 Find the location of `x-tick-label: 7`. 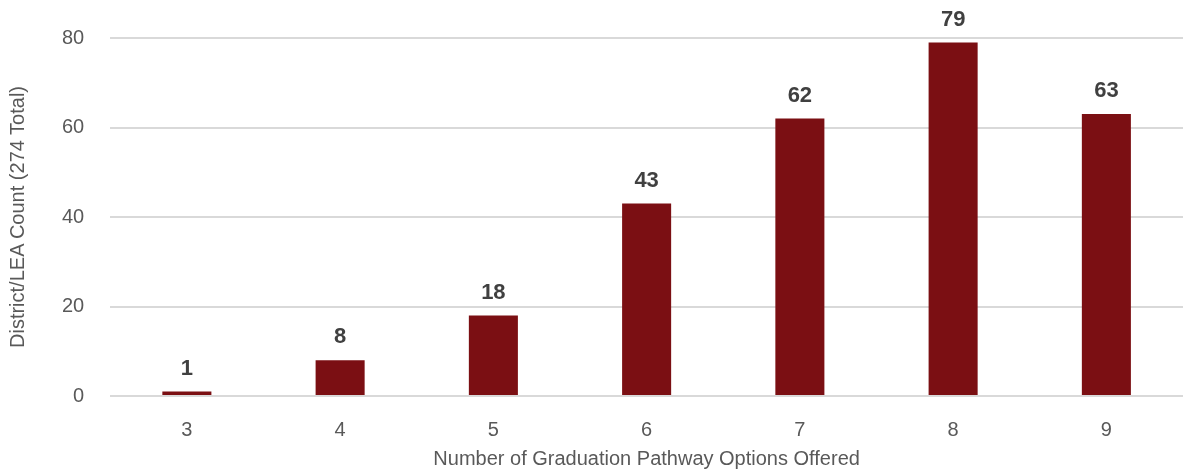

x-tick-label: 7 is located at coordinates (800, 428).